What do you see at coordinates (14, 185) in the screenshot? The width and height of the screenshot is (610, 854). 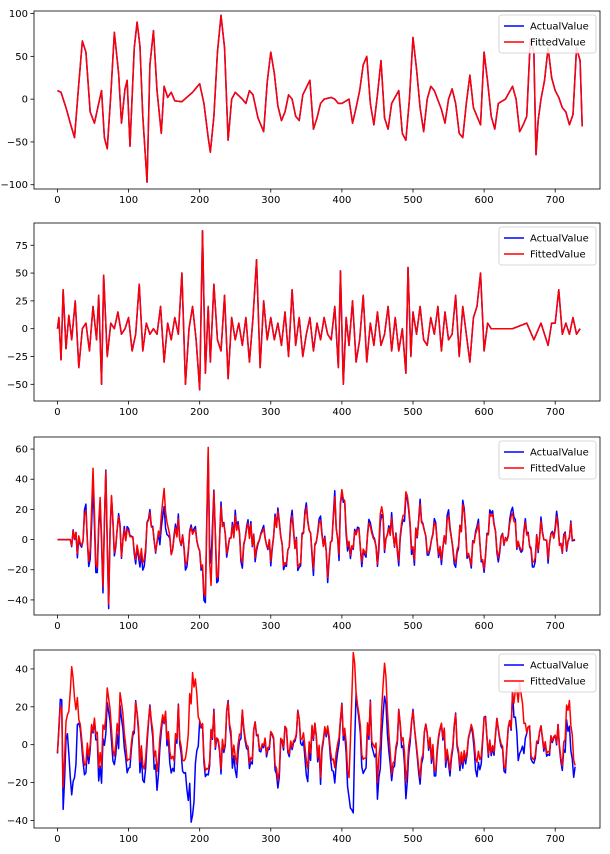 I see `y-tick-label: −100` at bounding box center [14, 185].